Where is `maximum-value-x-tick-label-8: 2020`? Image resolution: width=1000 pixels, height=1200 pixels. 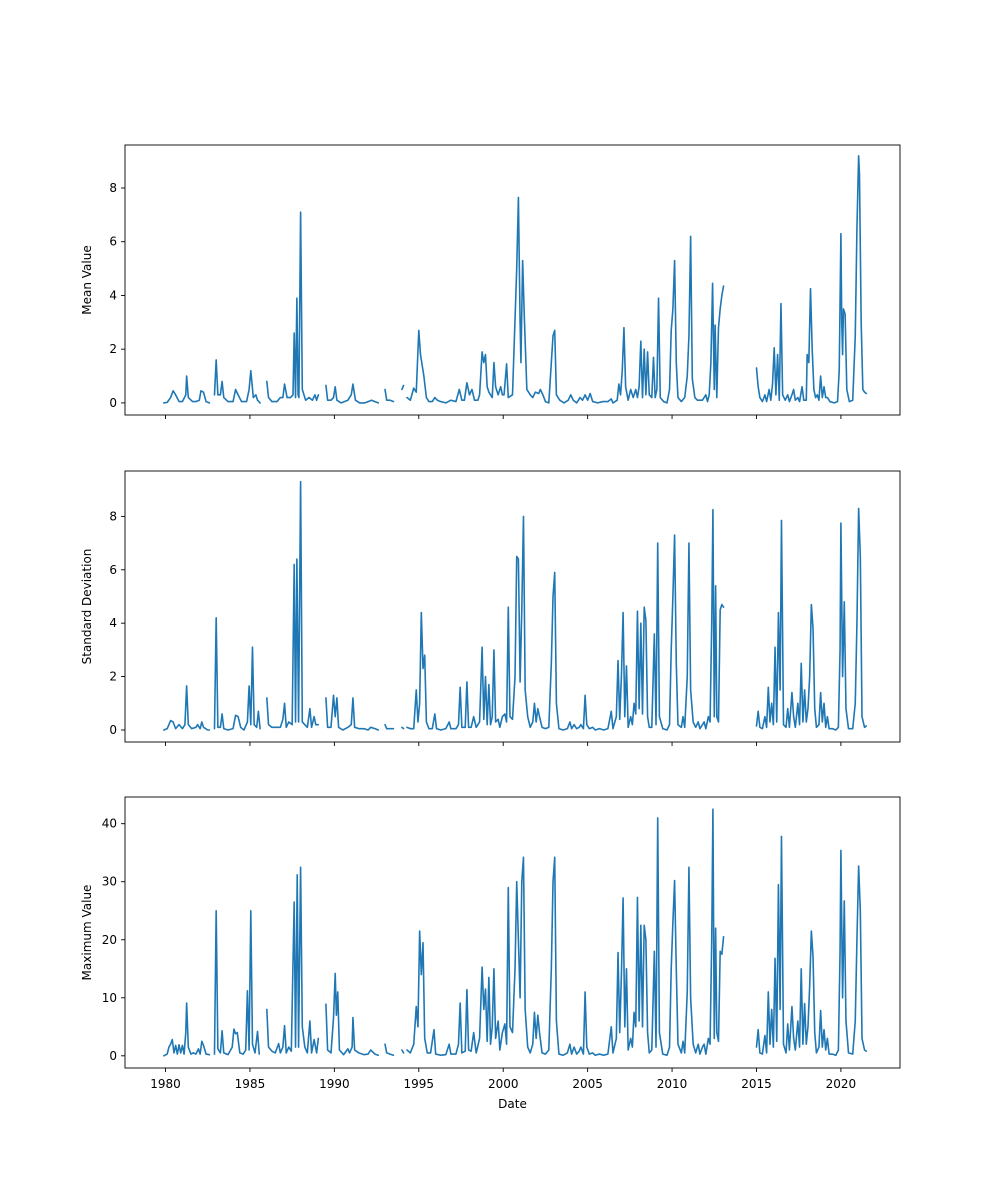
maximum-value-x-tick-label-8: 2020 is located at coordinates (841, 1084).